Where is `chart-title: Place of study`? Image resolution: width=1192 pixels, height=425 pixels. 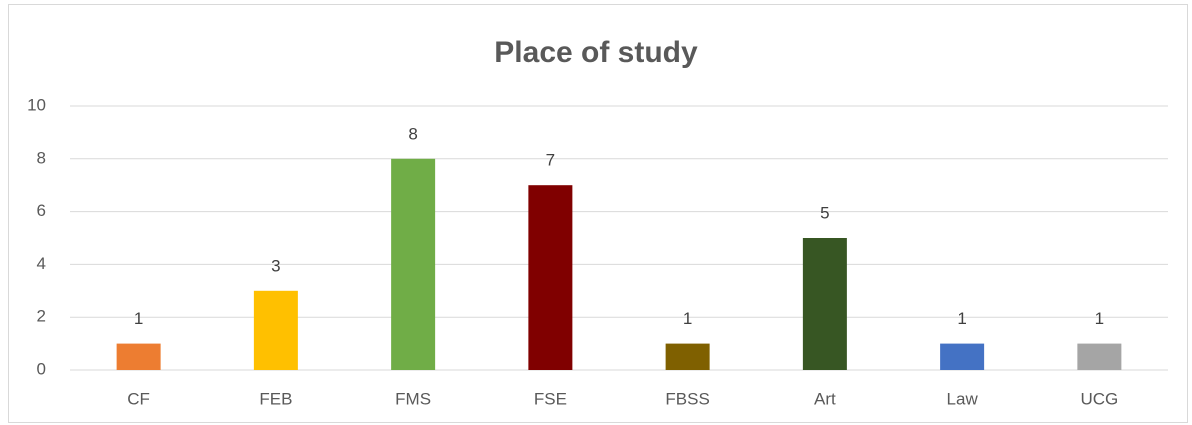
chart-title: Place of study is located at coordinates (596, 52).